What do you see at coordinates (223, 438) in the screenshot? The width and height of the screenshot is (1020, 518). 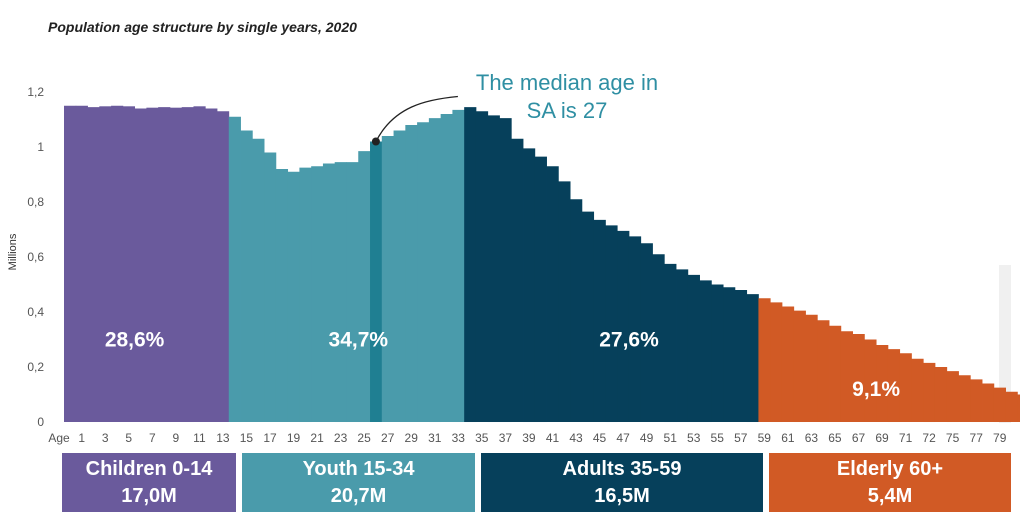 I see `x-tick-label: 13` at bounding box center [223, 438].